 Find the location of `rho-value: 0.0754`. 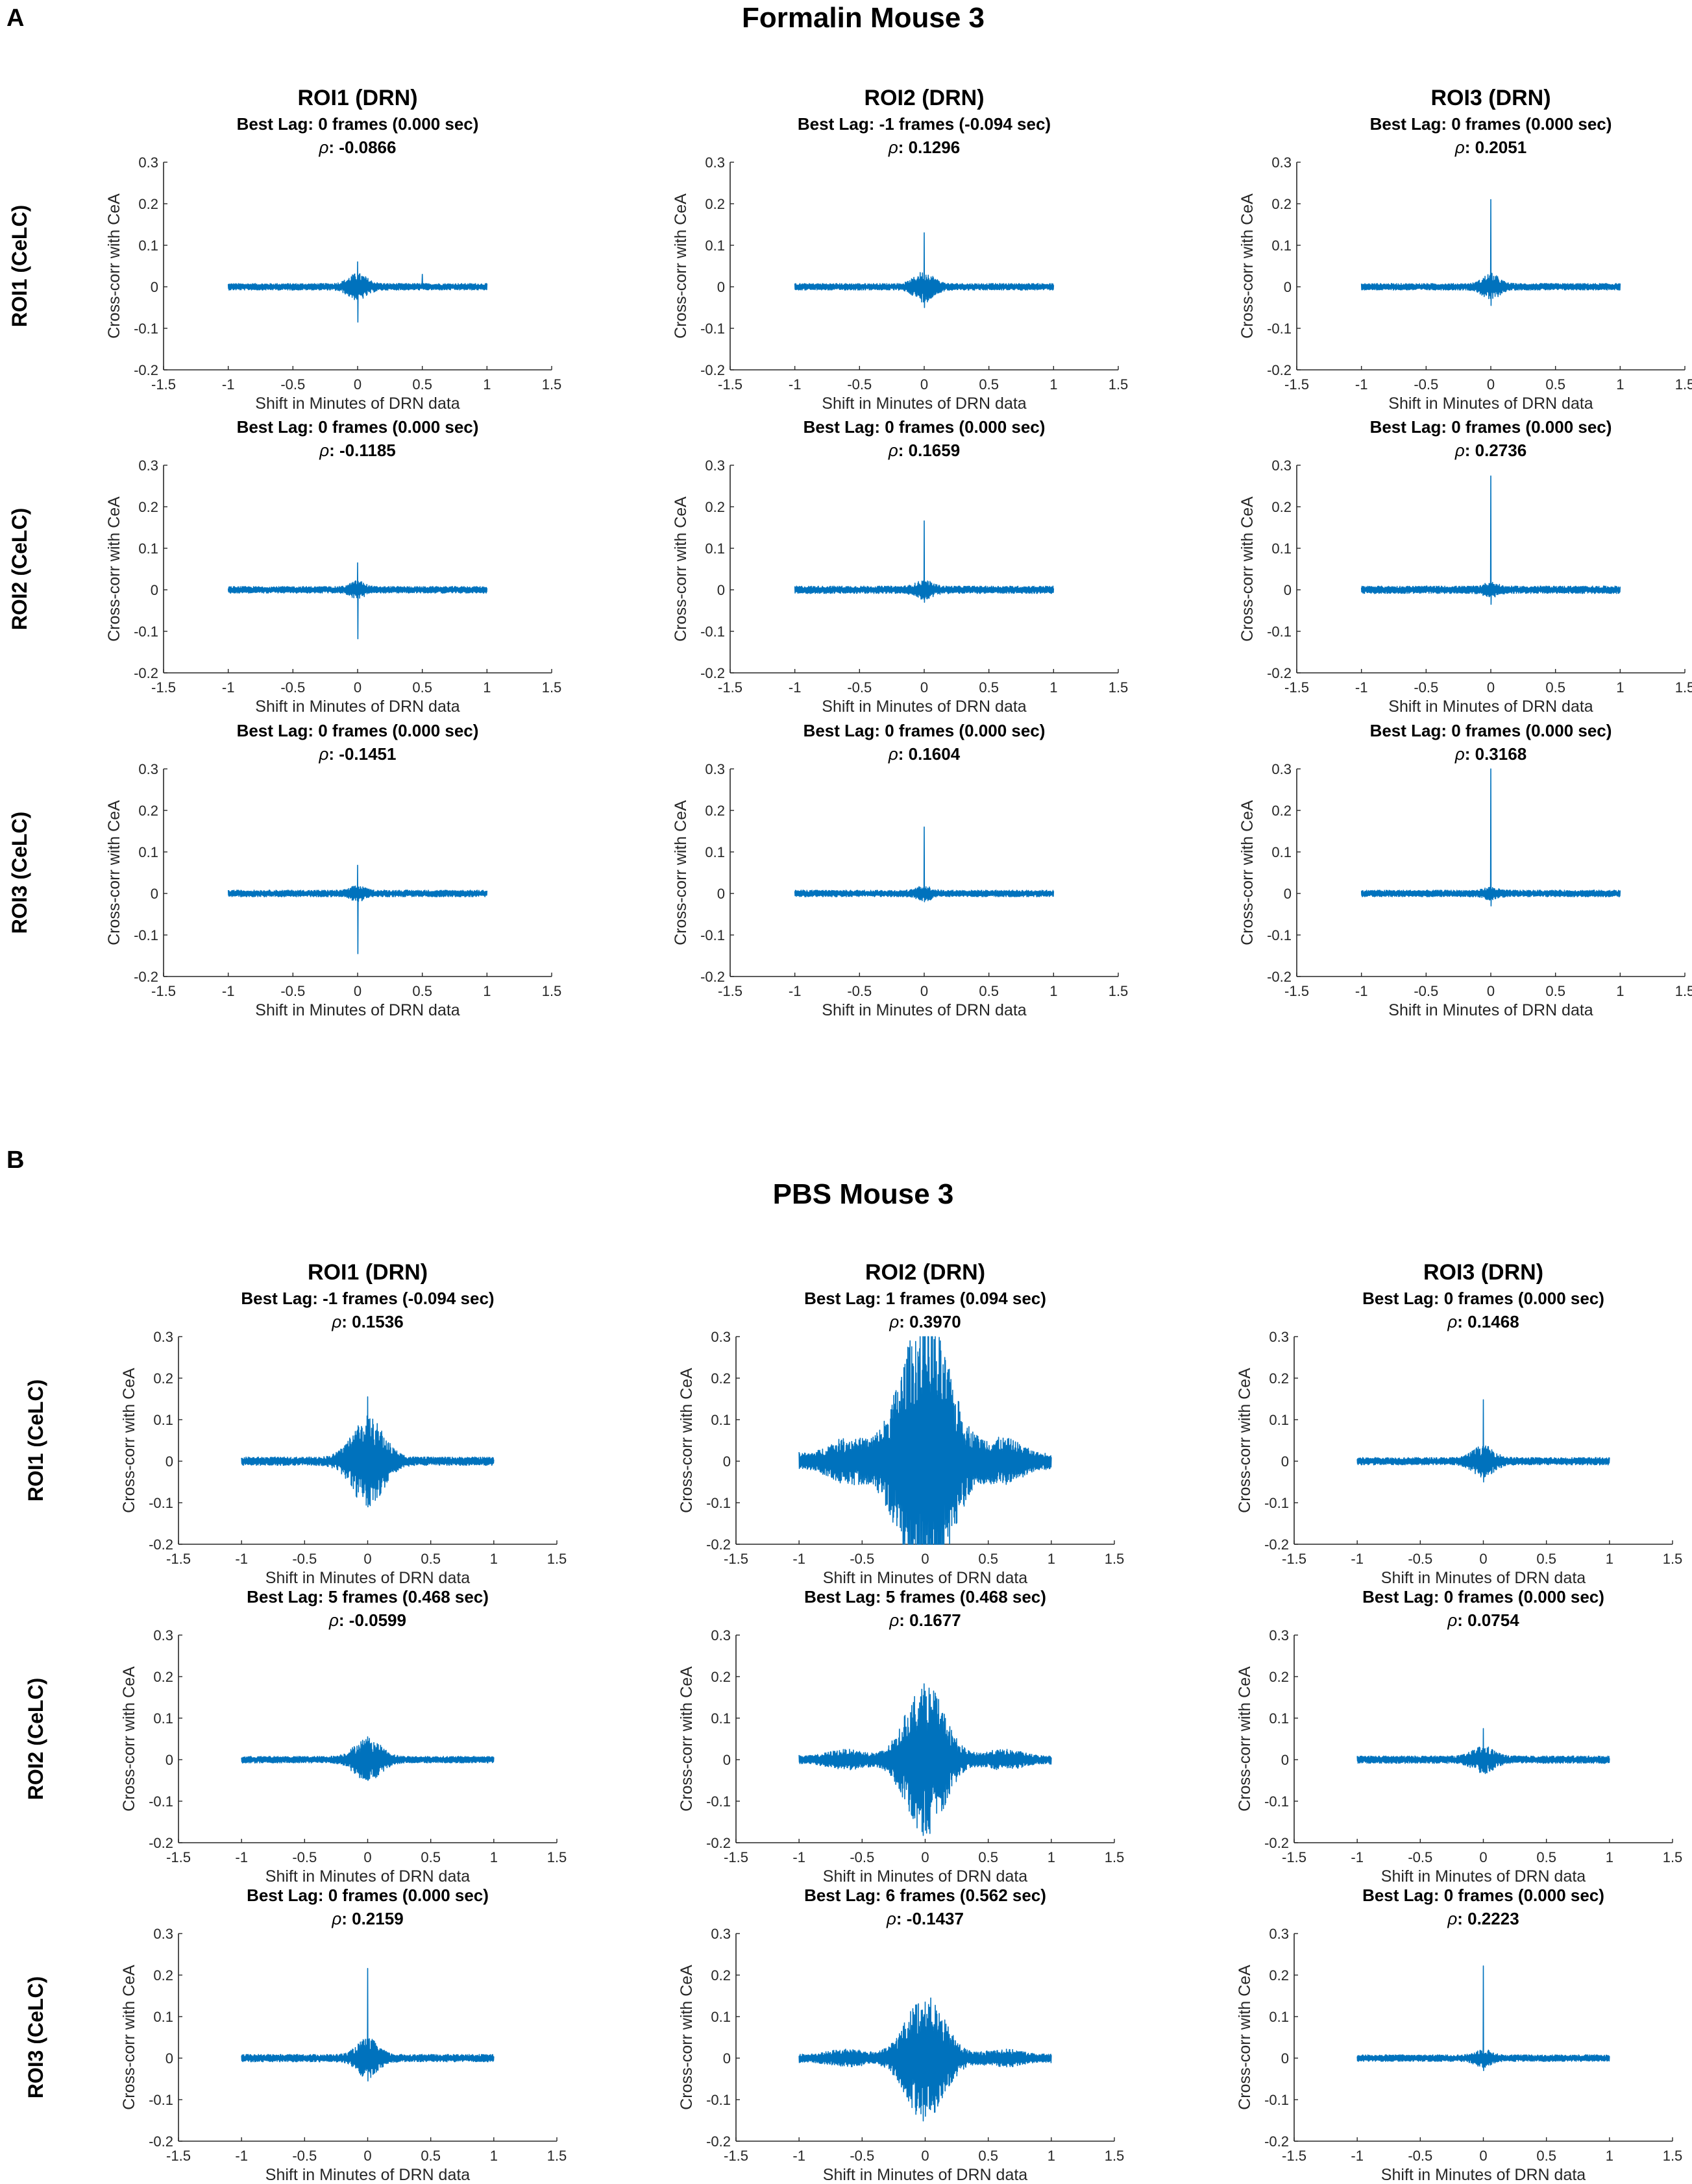

rho-value: 0.0754 is located at coordinates (1493, 1620).